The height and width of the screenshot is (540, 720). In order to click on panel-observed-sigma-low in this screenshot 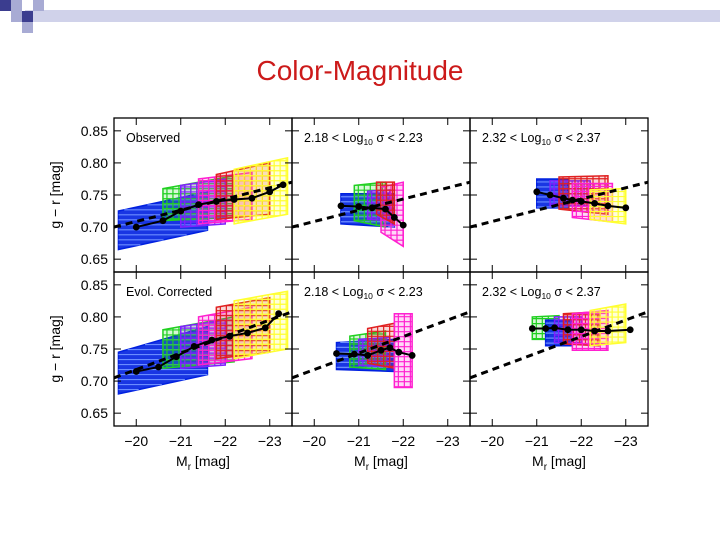, I will do `click(381, 214)`.